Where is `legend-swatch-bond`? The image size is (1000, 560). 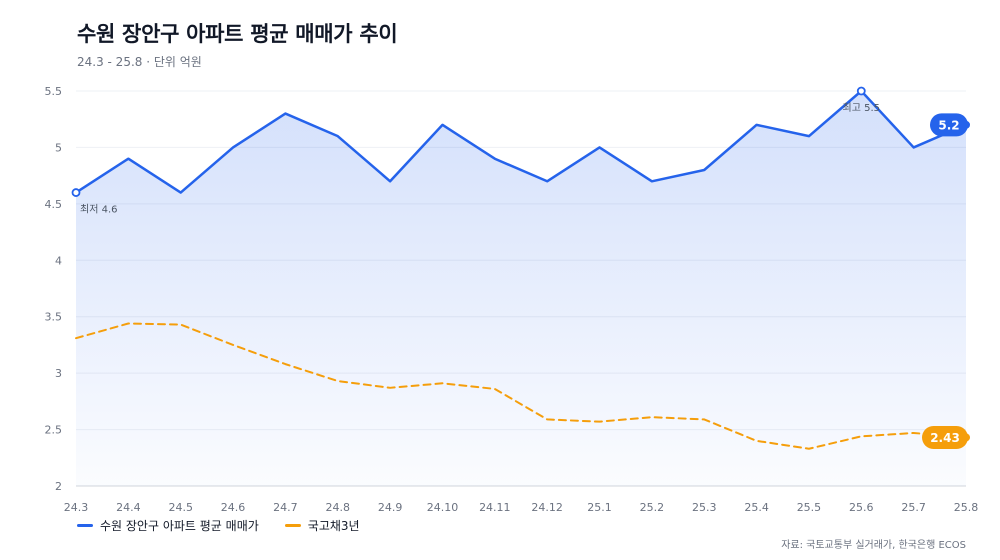 legend-swatch-bond is located at coordinates (292, 525).